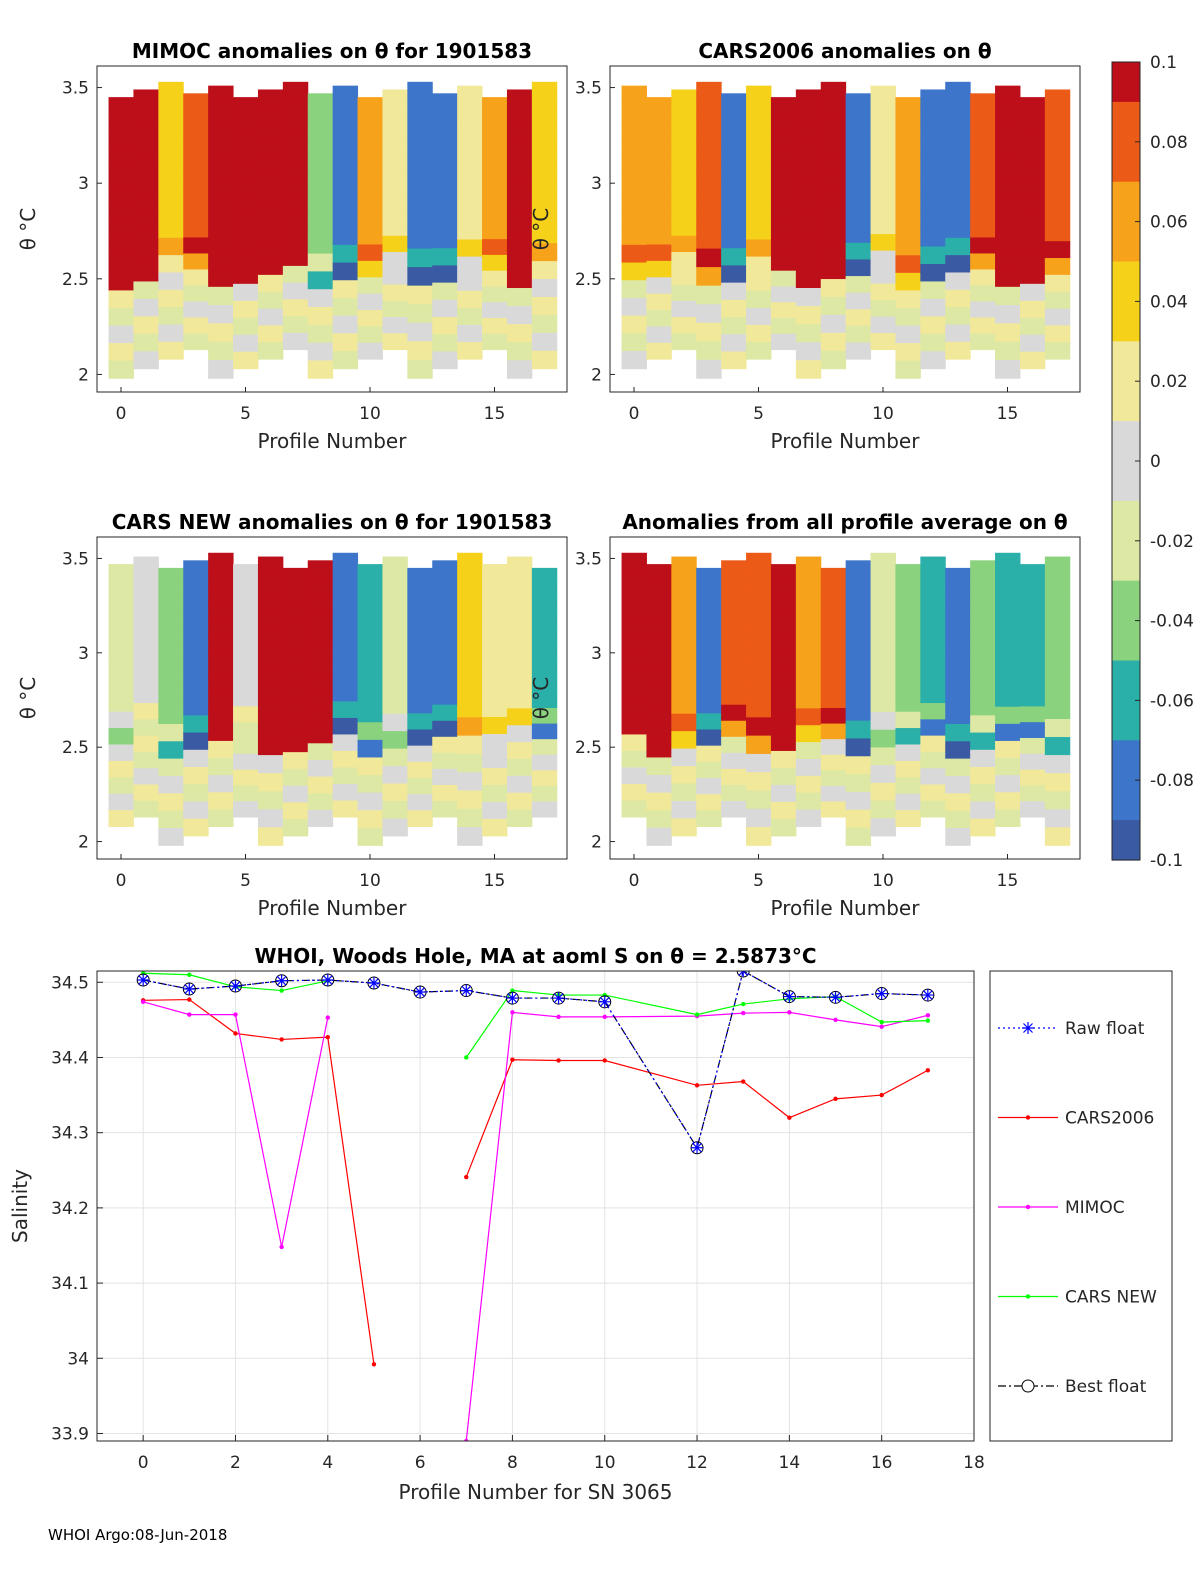 This screenshot has height=1579, width=1200. What do you see at coordinates (883, 881) in the screenshot?
I see `x-tick-label: 10` at bounding box center [883, 881].